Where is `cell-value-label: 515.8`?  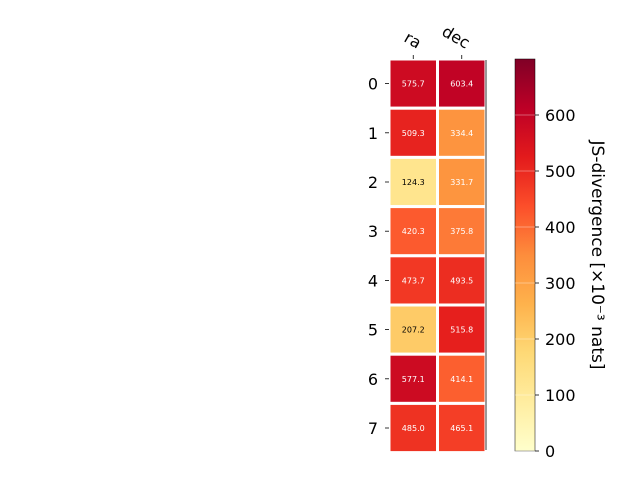 cell-value-label: 515.8 is located at coordinates (461, 330).